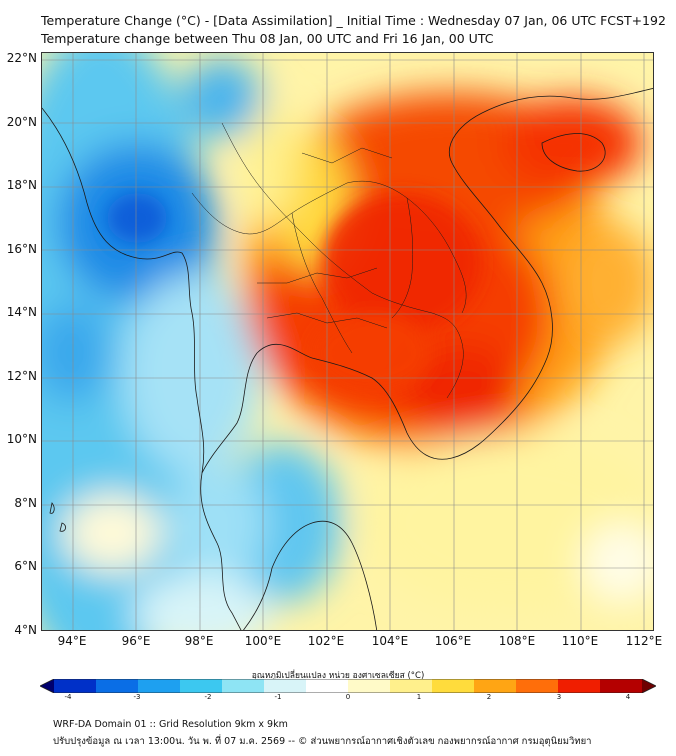  Describe the element at coordinates (68, 697) in the screenshot. I see `colorbar-tick: -4` at that location.